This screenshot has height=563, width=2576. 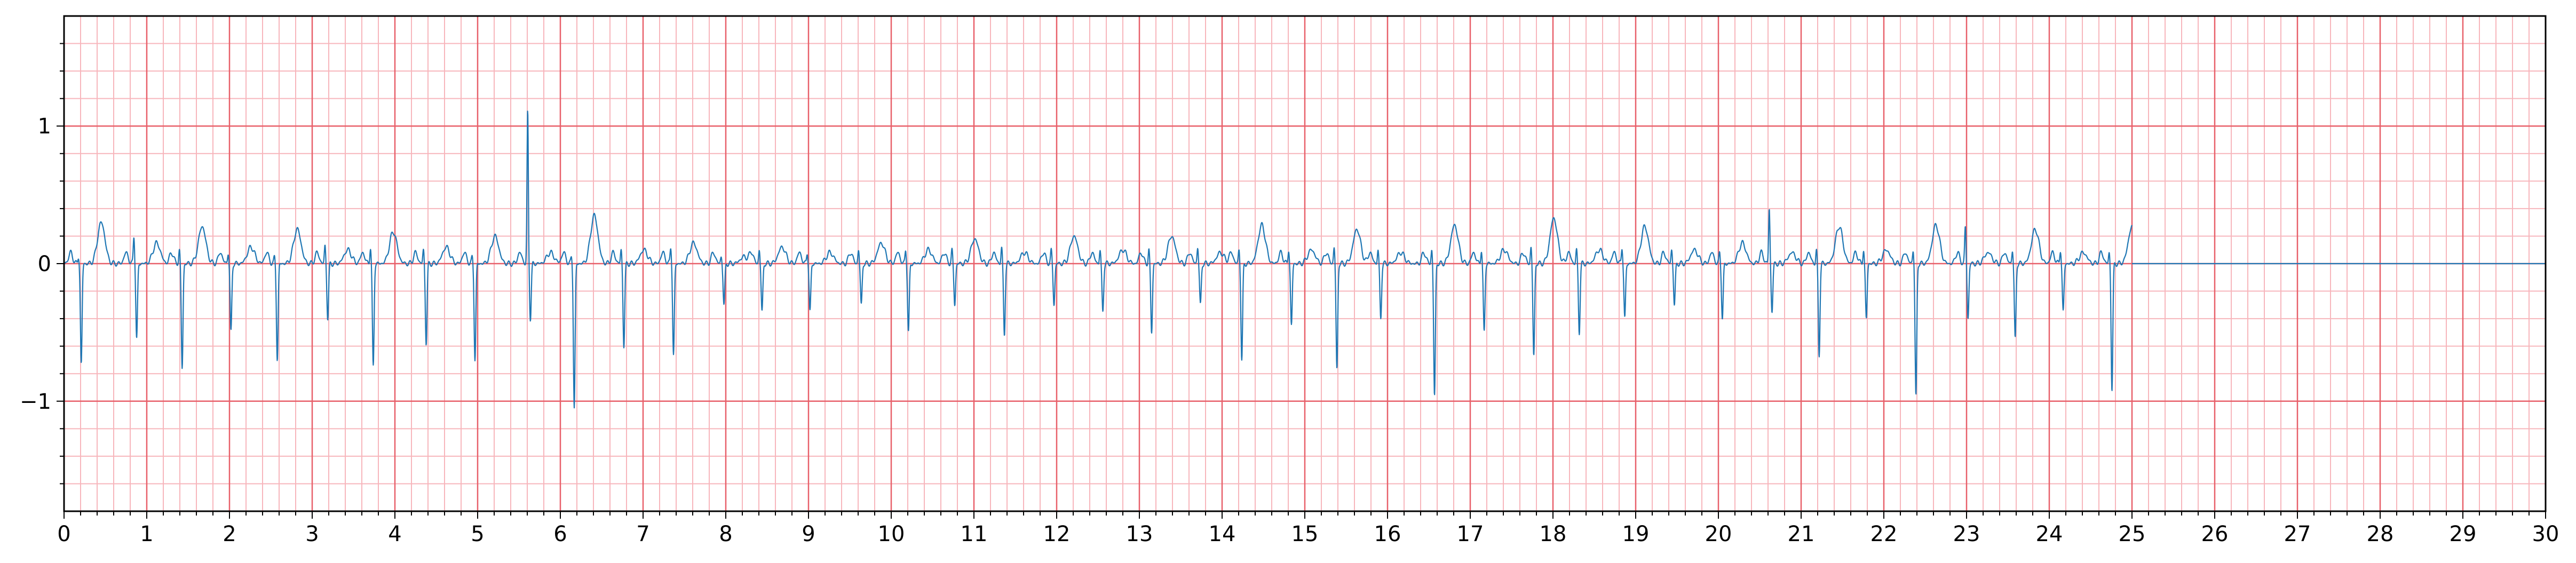 What do you see at coordinates (975, 534) in the screenshot?
I see `x-tick-label: 11` at bounding box center [975, 534].